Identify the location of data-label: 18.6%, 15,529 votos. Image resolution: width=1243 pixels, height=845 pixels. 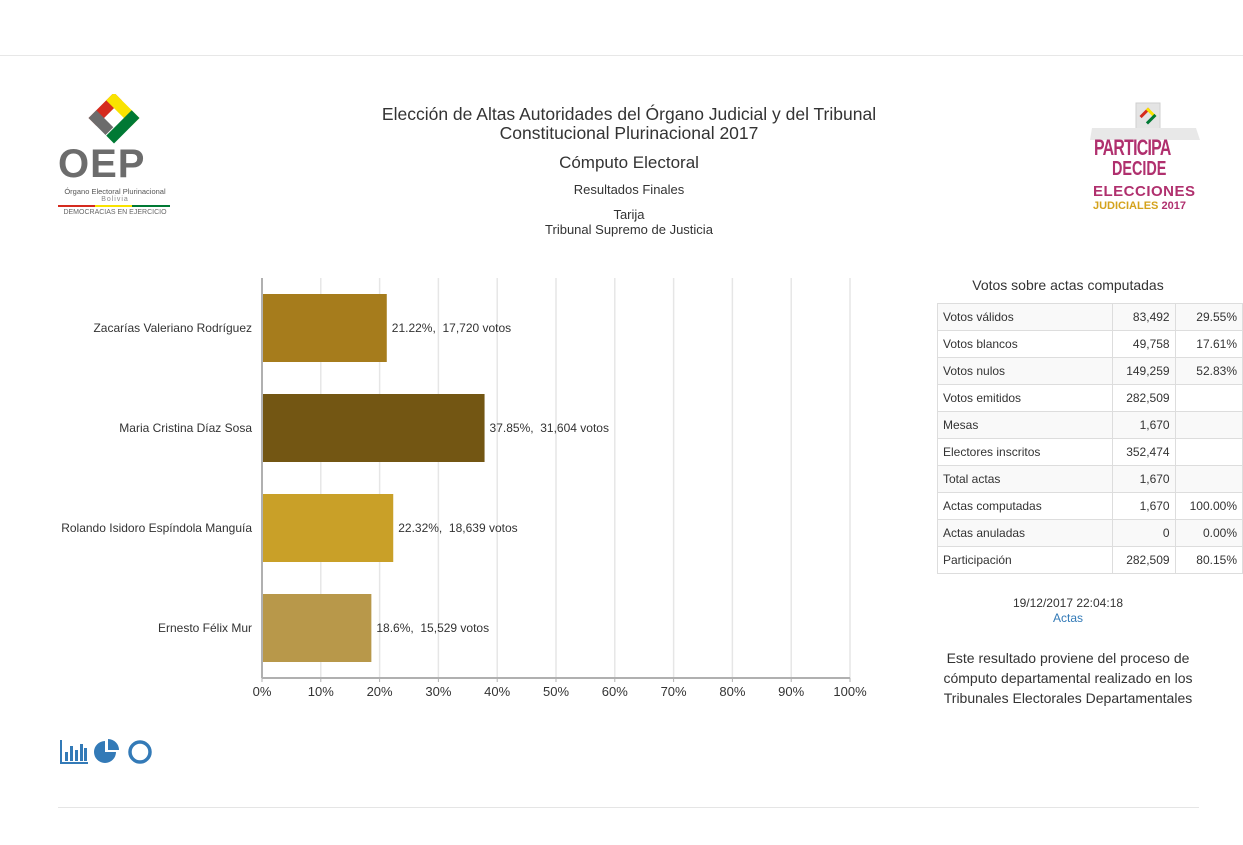
(432, 628).